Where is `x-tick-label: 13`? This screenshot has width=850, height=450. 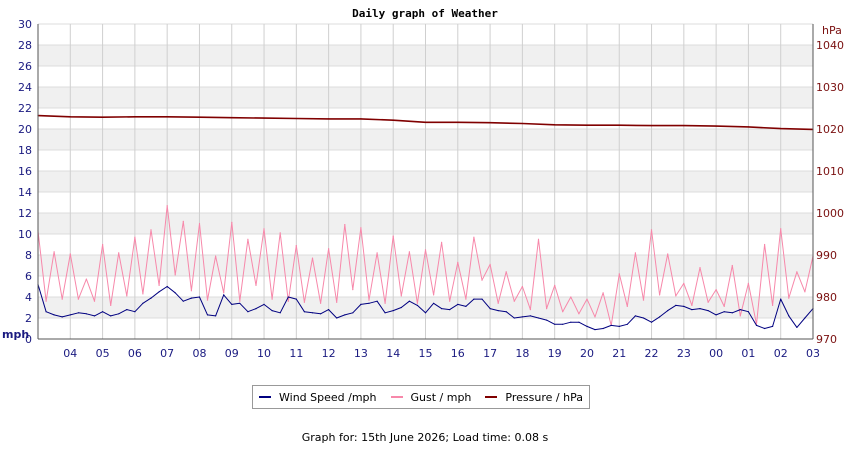 x-tick-label: 13 is located at coordinates (361, 353).